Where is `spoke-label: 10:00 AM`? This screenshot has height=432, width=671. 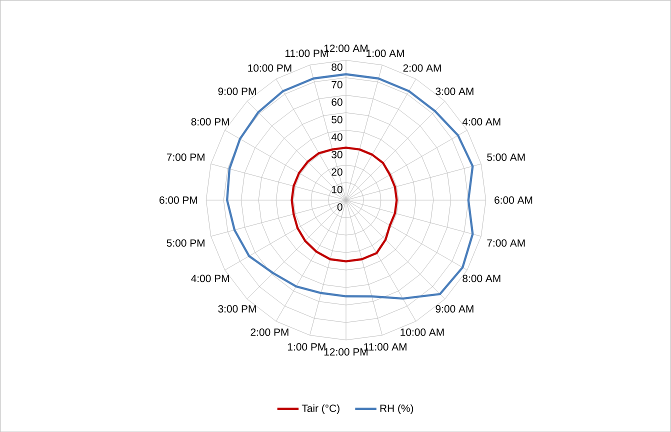
spoke-label: 10:00 AM is located at coordinates (422, 332).